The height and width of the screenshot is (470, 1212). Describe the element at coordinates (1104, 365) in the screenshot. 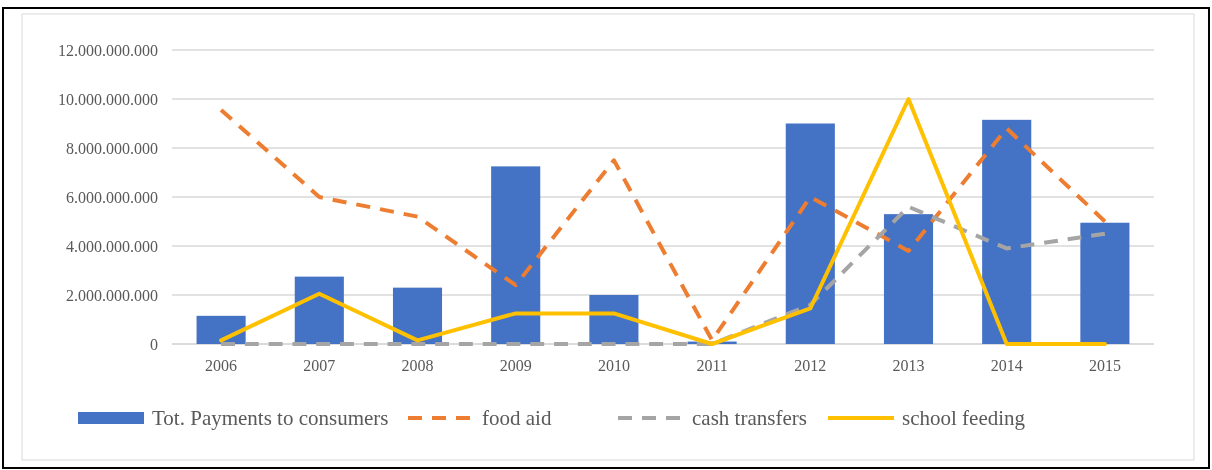

I see `x-tick-label: 2015` at that location.